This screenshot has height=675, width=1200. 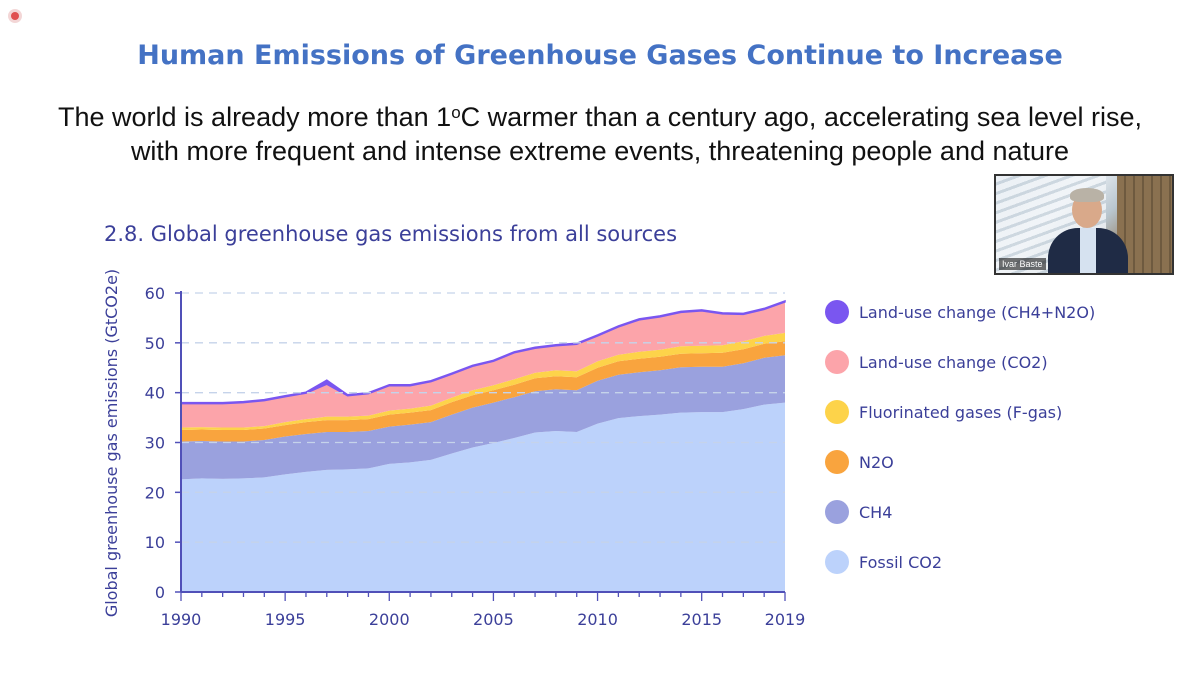 What do you see at coordinates (155, 443) in the screenshot?
I see `y-tick-label-30: 30` at bounding box center [155, 443].